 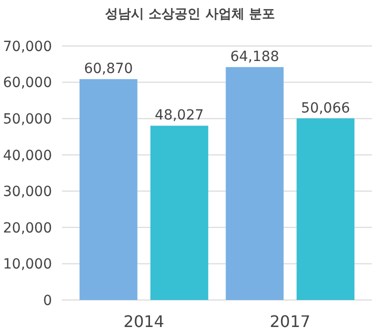 What do you see at coordinates (108, 69) in the screenshot?
I see `data-label: 60,870` at bounding box center [108, 69].